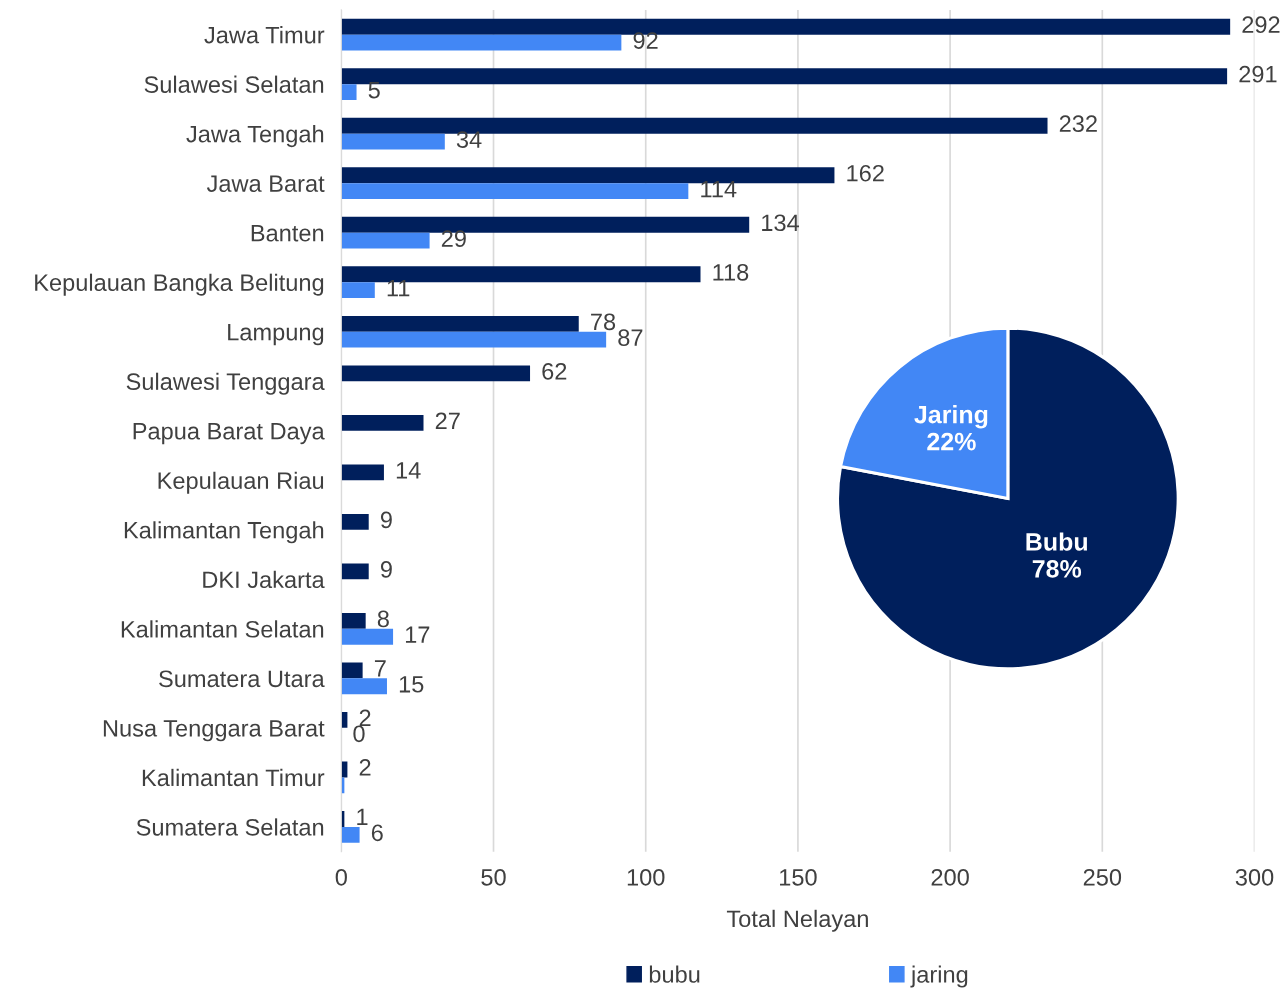 The image size is (1288, 988). What do you see at coordinates (359, 734) in the screenshot?
I see `data-label: 0` at bounding box center [359, 734].